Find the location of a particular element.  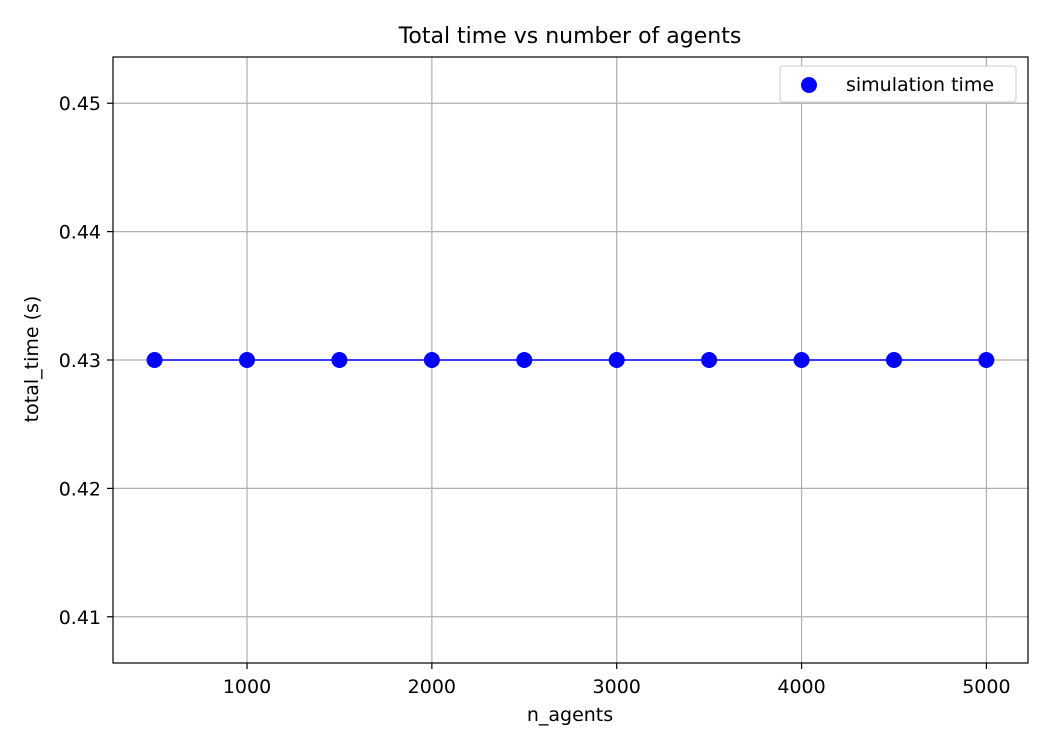

x-tick-label: 3000 is located at coordinates (617, 687).